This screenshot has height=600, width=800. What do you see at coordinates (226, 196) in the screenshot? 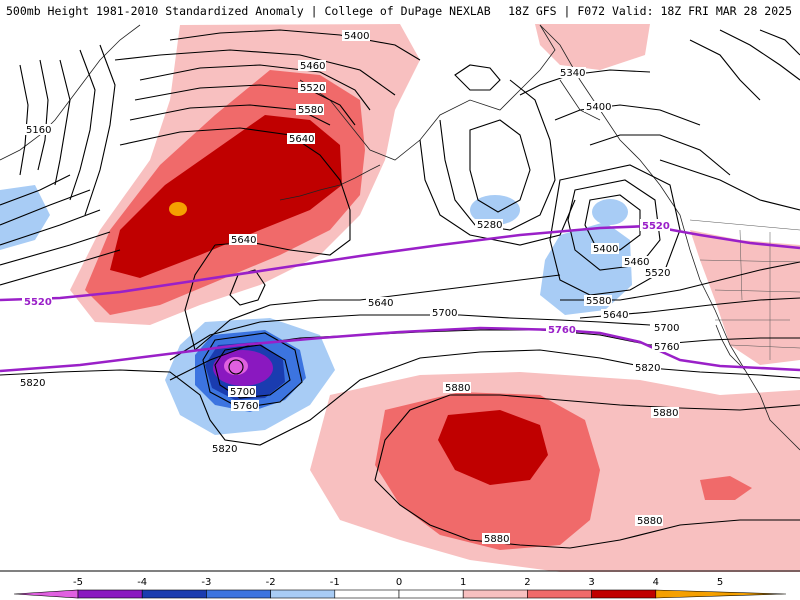
I see `anomaly-positive-dark-north` at bounding box center [226, 196].